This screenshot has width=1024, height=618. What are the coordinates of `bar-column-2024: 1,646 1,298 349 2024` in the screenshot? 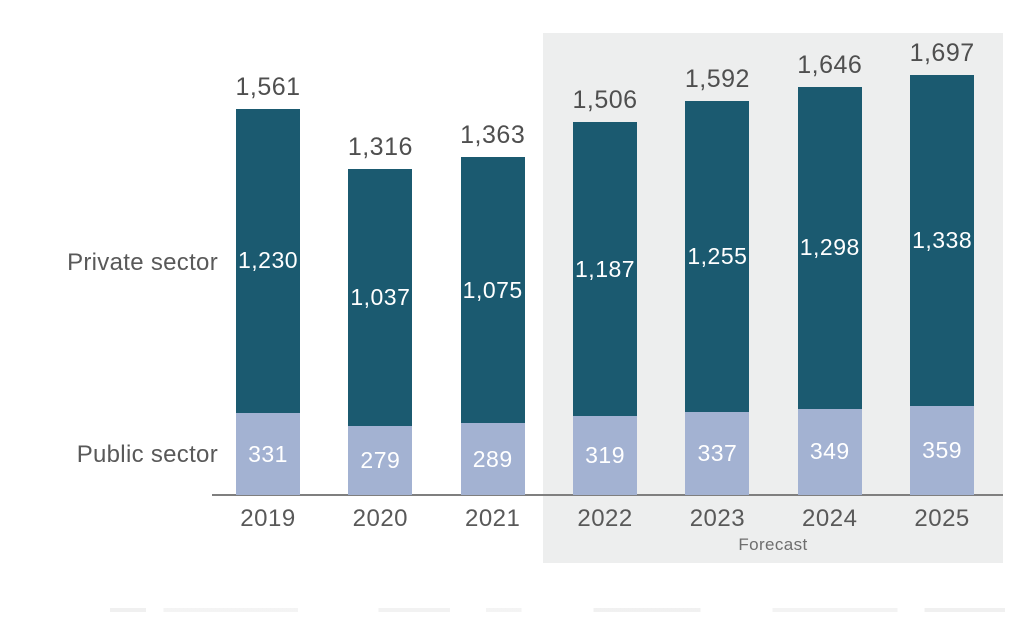 It's located at (829, 309).